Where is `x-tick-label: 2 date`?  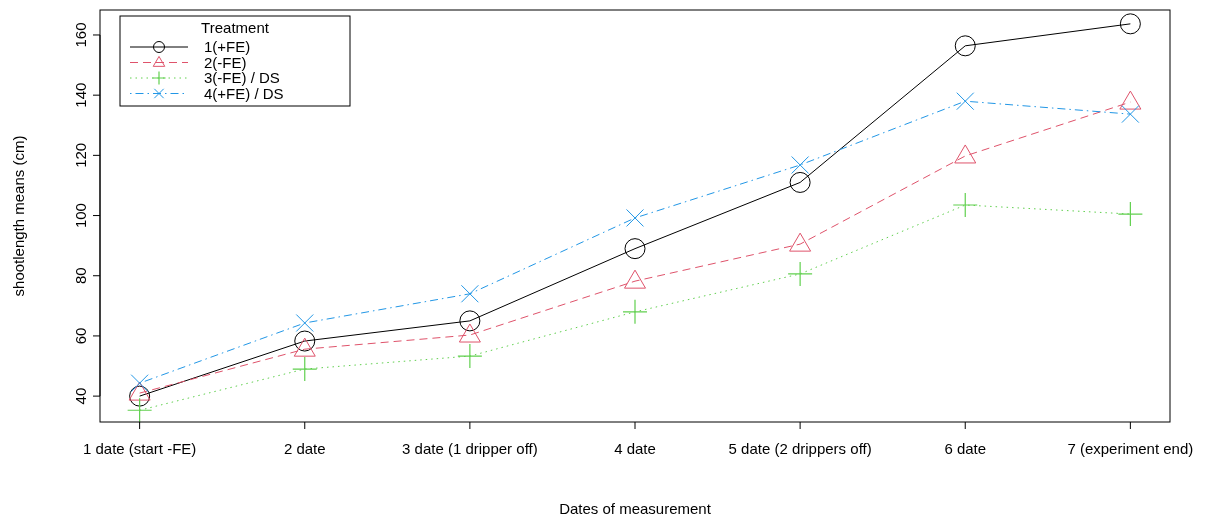 x-tick-label: 2 date is located at coordinates (304, 448).